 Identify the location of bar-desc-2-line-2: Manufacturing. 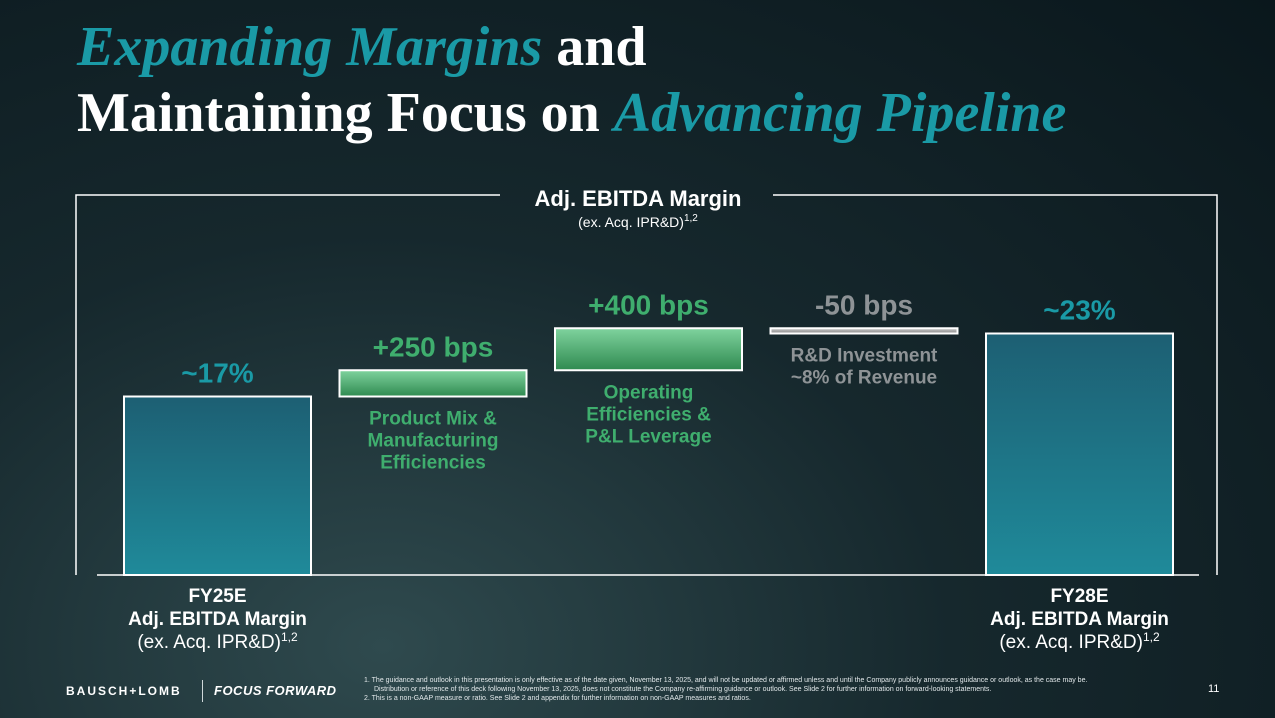
(433, 441).